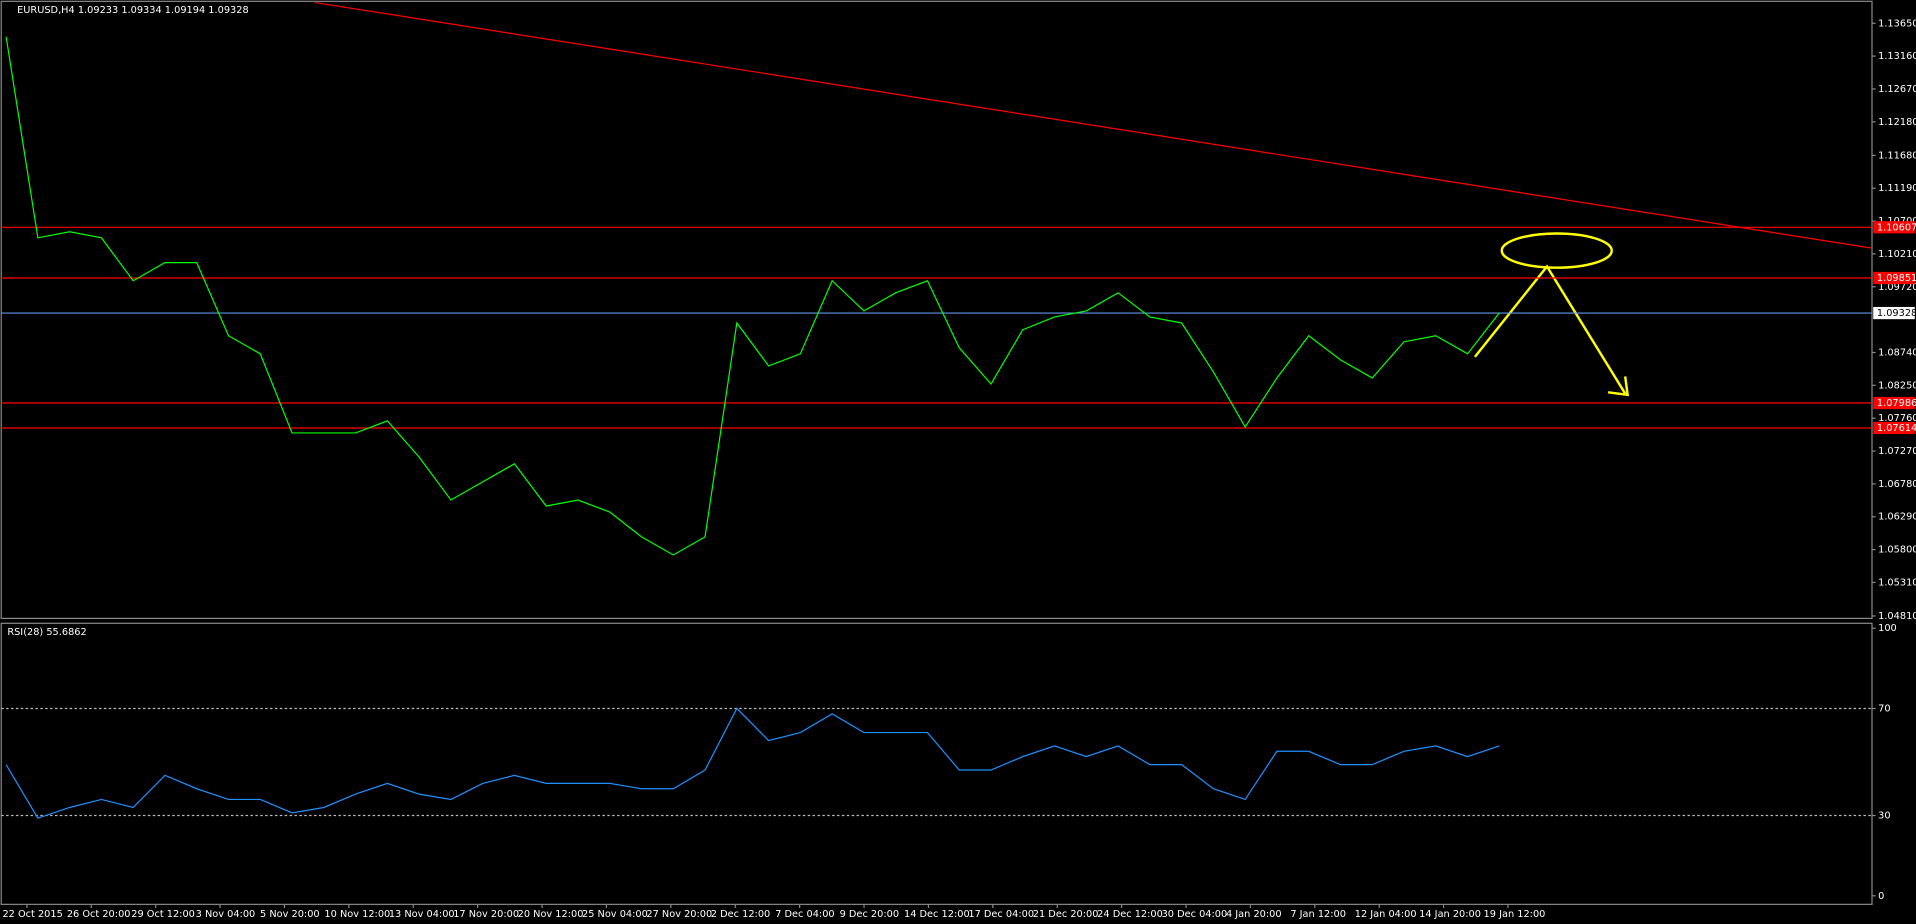  What do you see at coordinates (1897, 23) in the screenshot?
I see `y-tick-label: 1.13650` at bounding box center [1897, 23].